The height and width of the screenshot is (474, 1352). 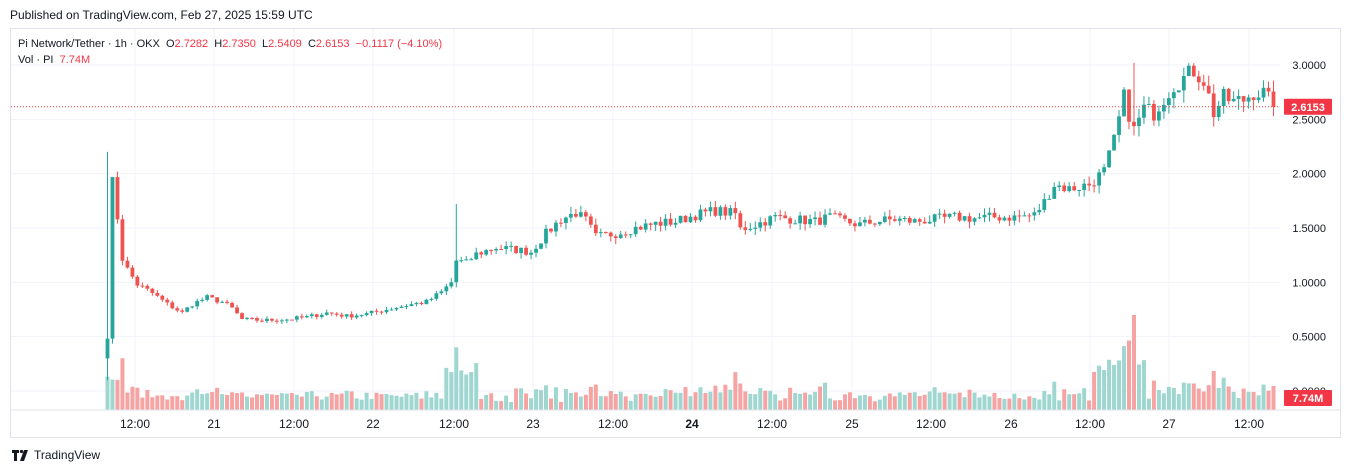 I want to click on x-tick-label: 12:00, so click(x=931, y=424).